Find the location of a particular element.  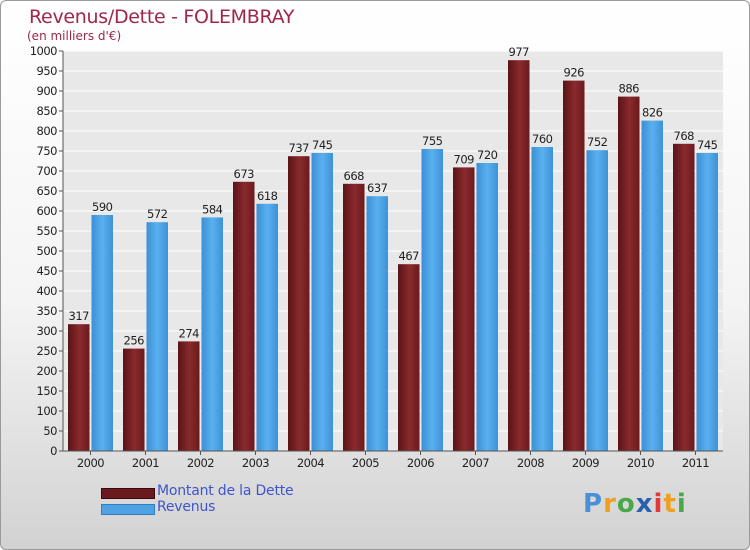

x-tick-label: 2008 is located at coordinates (530, 463).